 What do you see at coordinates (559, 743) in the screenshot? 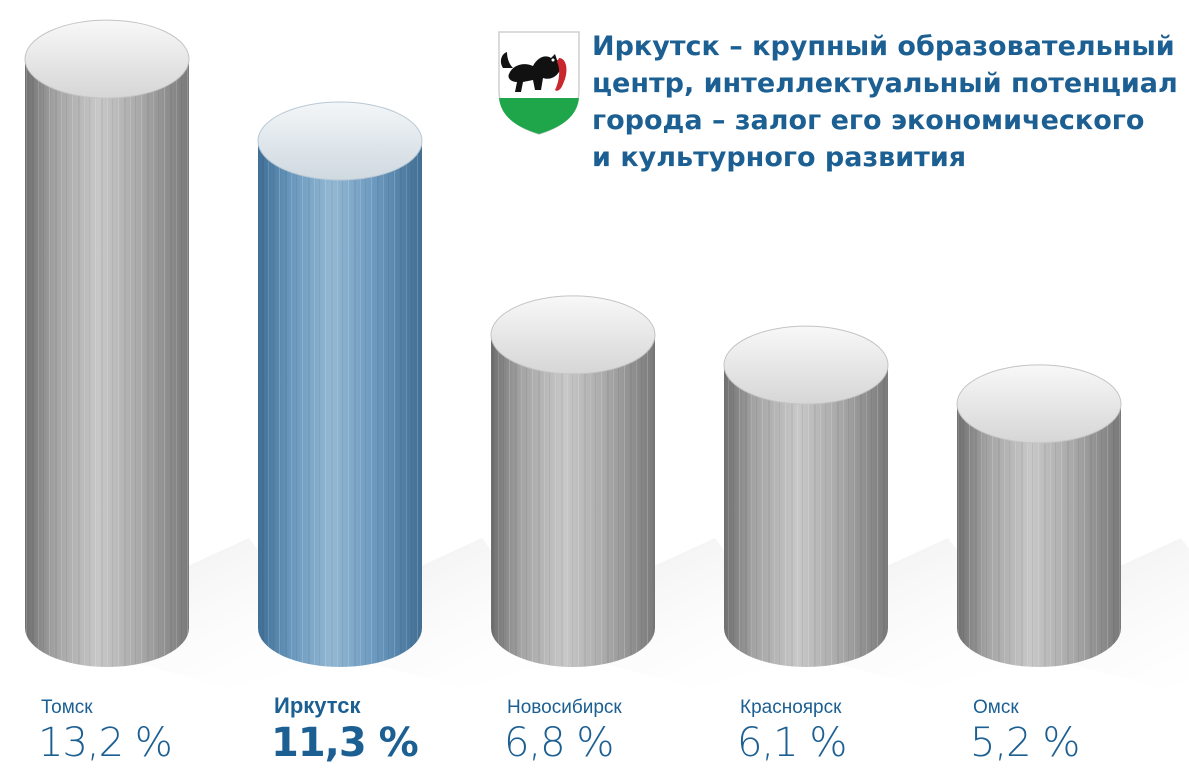
I see `value-label: 6,8 %` at bounding box center [559, 743].